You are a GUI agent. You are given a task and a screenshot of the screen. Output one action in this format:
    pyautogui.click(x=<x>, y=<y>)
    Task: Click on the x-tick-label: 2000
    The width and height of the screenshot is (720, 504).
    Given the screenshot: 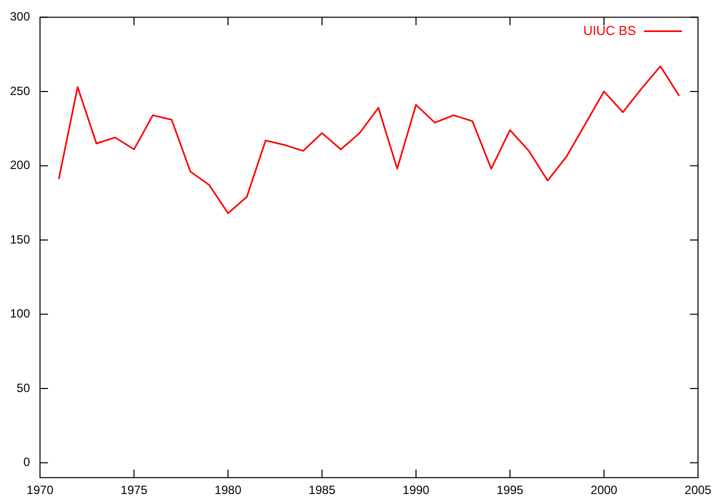 What is the action you would take?
    pyautogui.click(x=604, y=490)
    